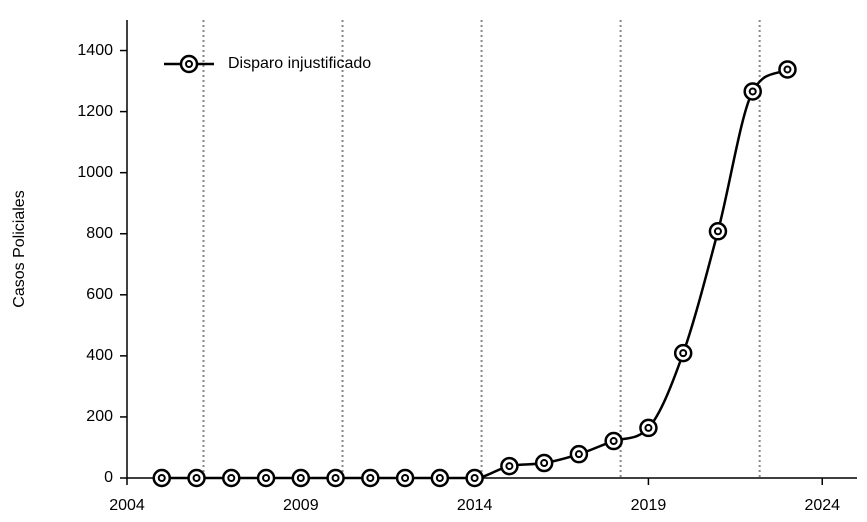 The width and height of the screenshot is (867, 522). I want to click on y-tick-label: 600, so click(99, 294).